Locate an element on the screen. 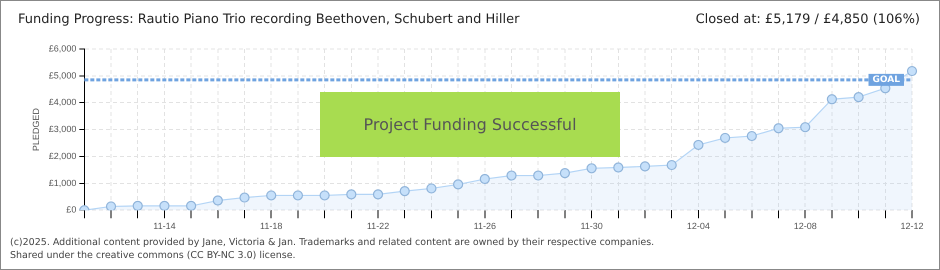  x-tick-label: 12-08 is located at coordinates (805, 226).